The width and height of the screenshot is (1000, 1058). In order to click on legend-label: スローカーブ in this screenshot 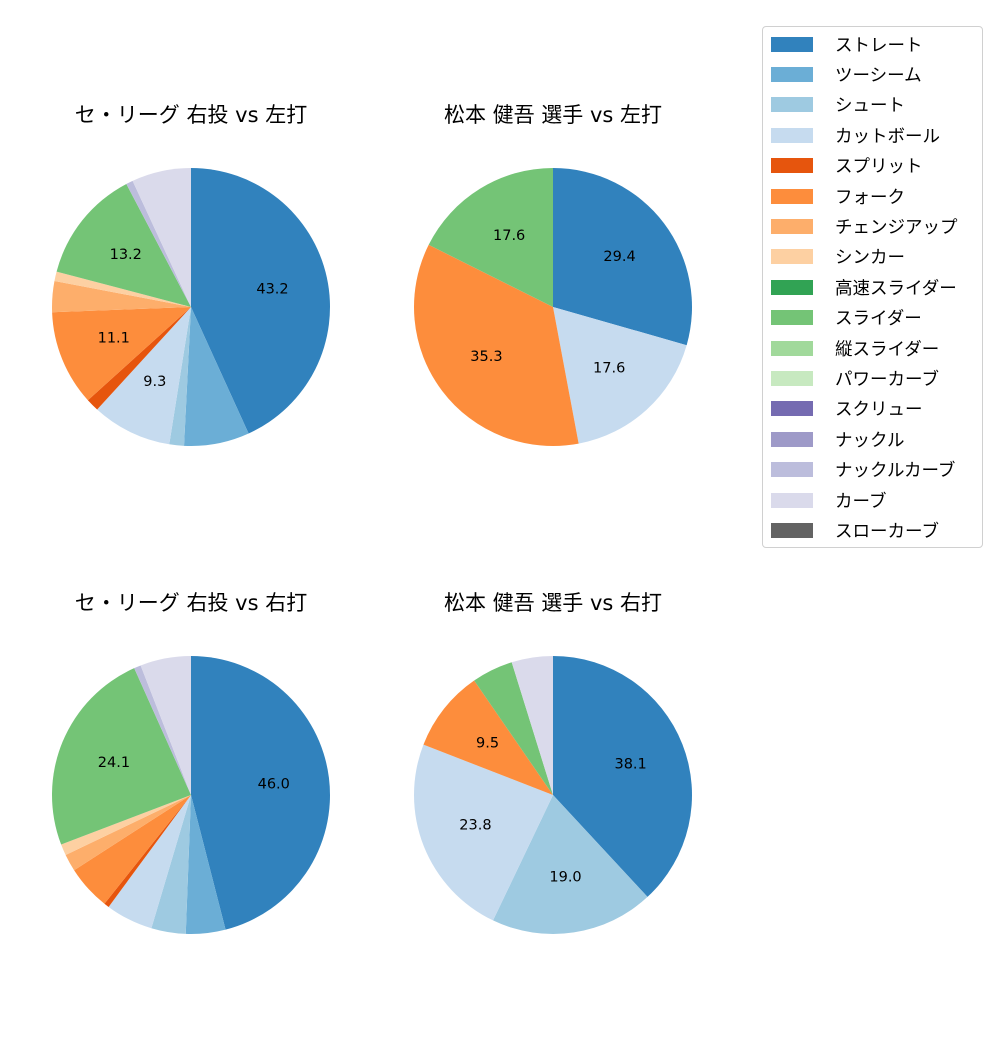, I will do `click(887, 531)`.